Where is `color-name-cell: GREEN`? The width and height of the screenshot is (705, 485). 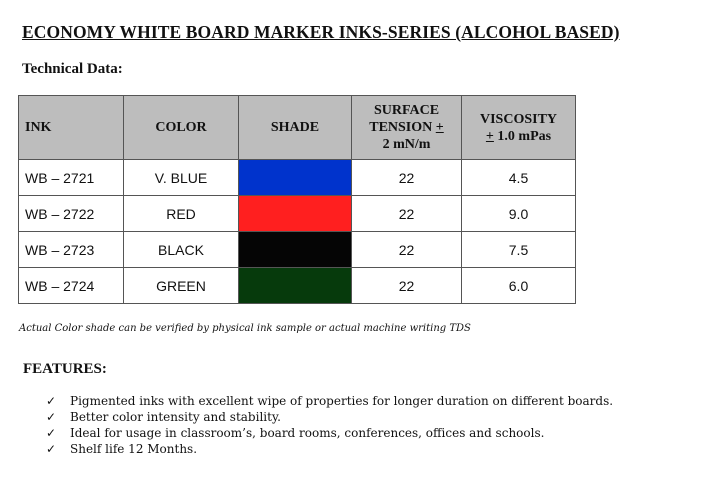
color-name-cell: GREEN is located at coordinates (181, 285).